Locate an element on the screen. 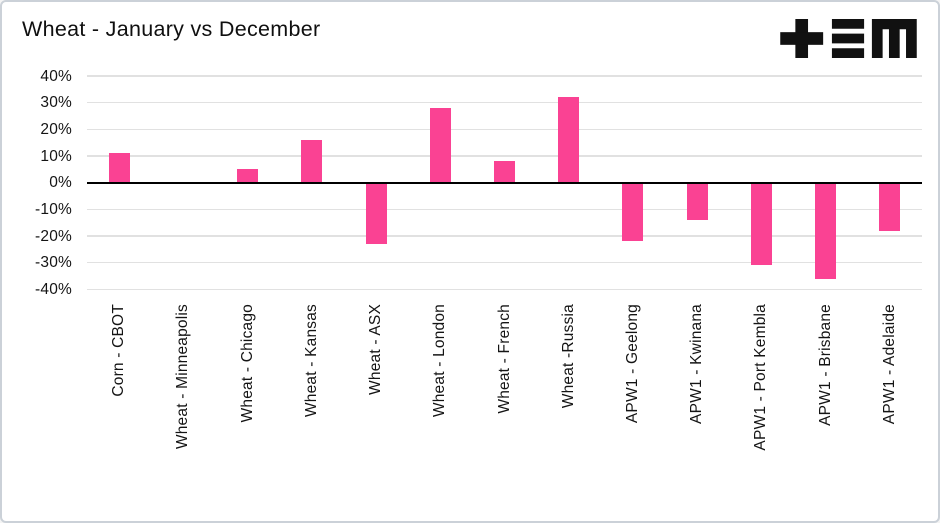  zero-axis-line is located at coordinates (504, 182).